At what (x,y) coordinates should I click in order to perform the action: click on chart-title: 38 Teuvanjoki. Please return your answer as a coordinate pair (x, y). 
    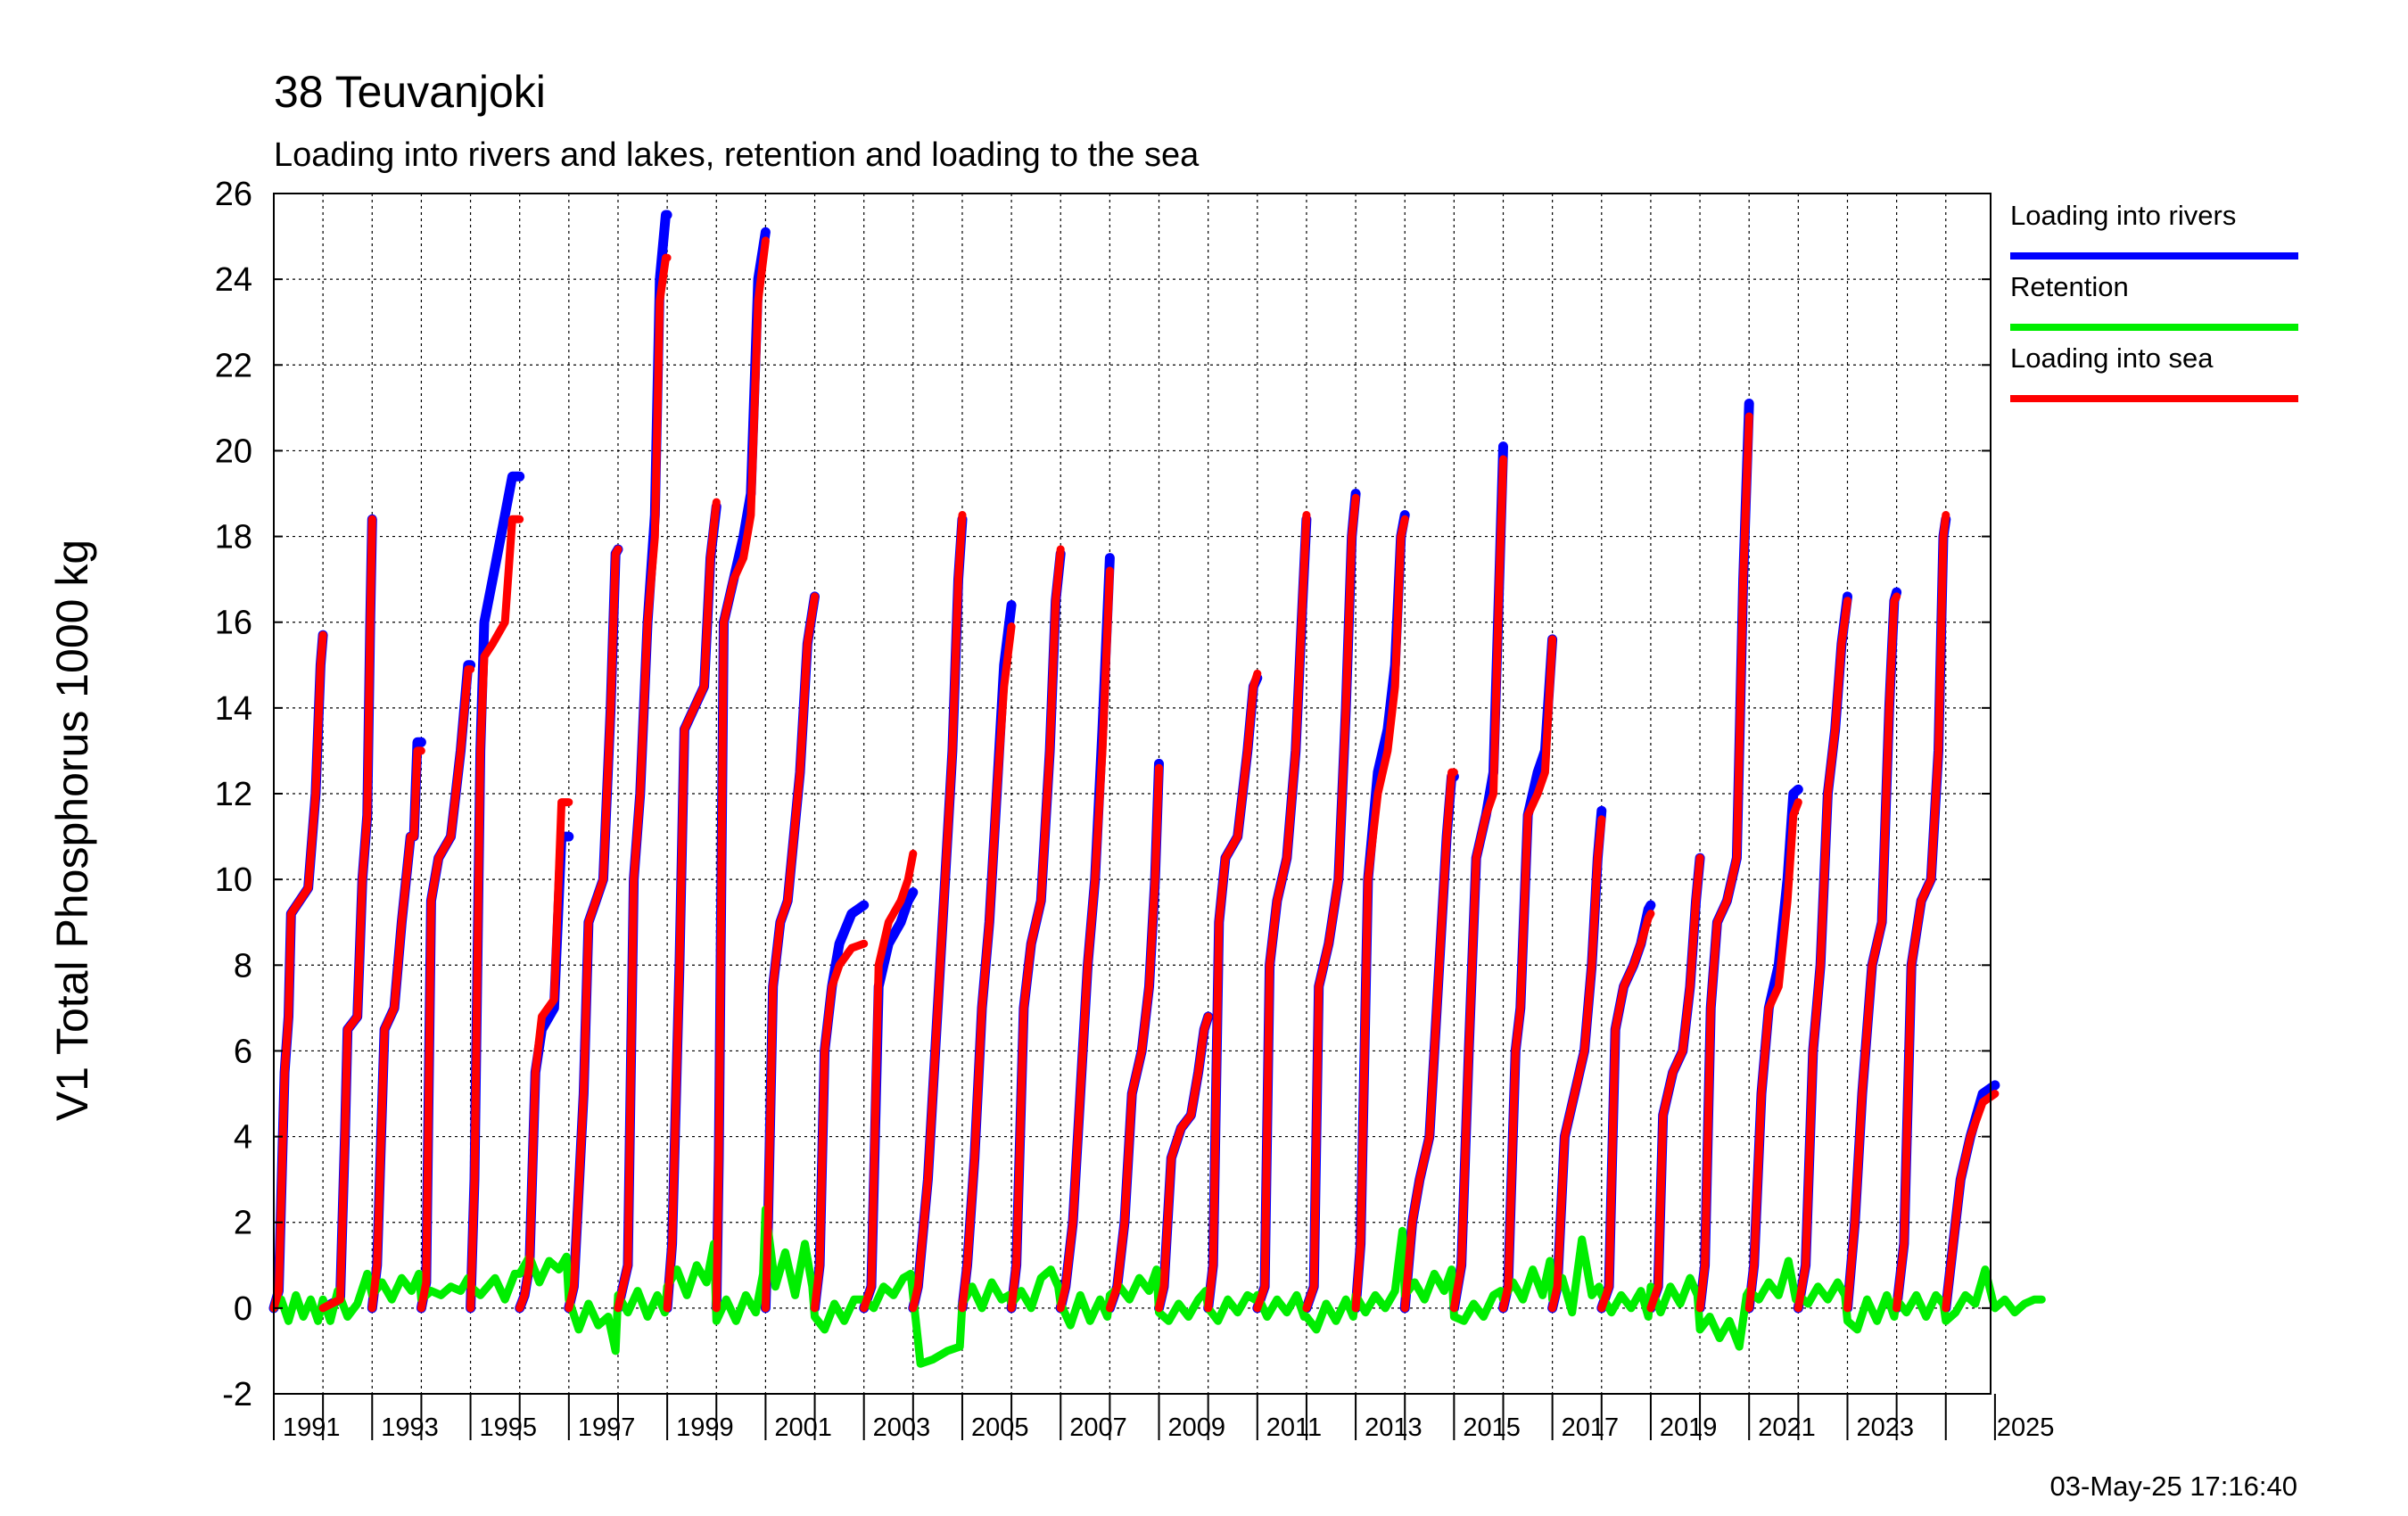
    Looking at the image, I should click on (410, 92).